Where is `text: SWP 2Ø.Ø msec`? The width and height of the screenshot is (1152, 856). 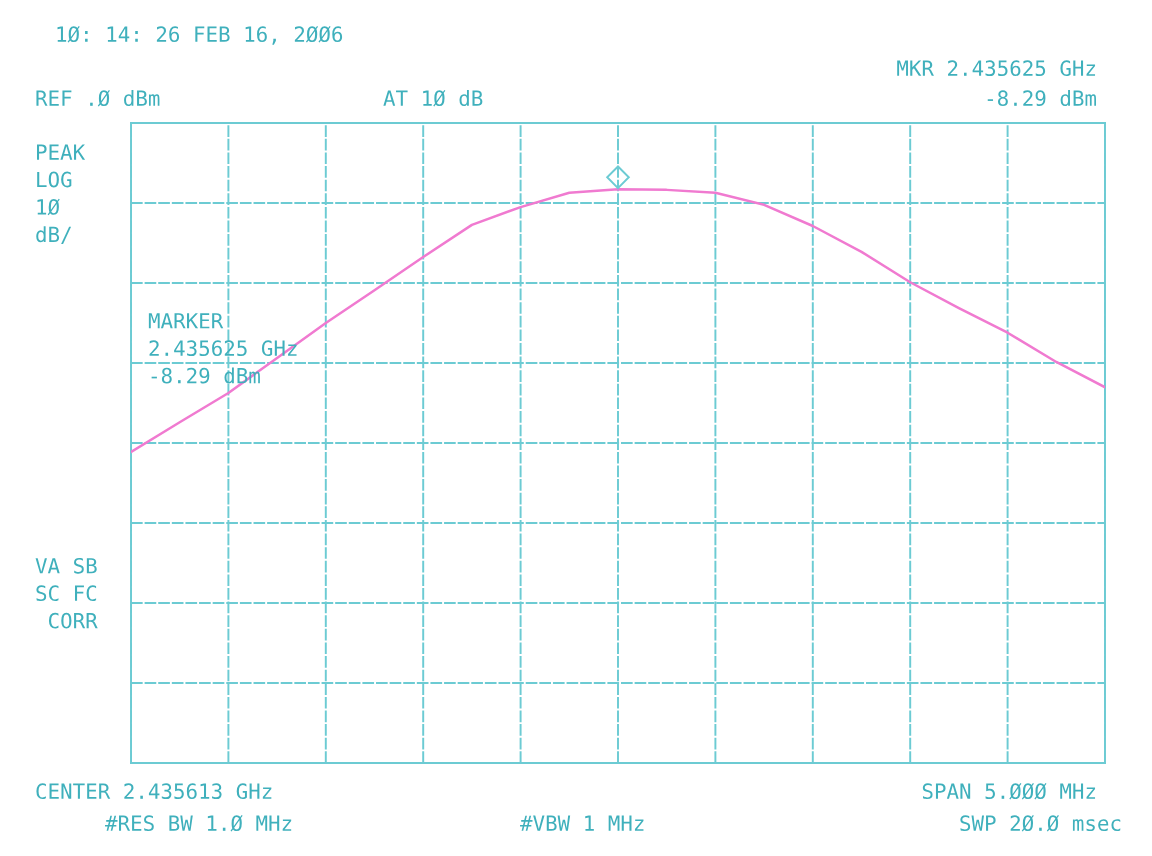 text: SWP 2Ø.Ø msec is located at coordinates (1040, 823).